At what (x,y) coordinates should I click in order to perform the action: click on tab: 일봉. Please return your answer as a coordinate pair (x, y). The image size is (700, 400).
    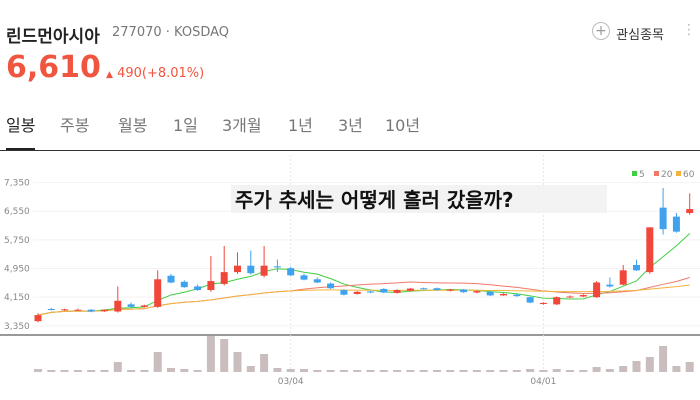
    Looking at the image, I should click on (21, 131).